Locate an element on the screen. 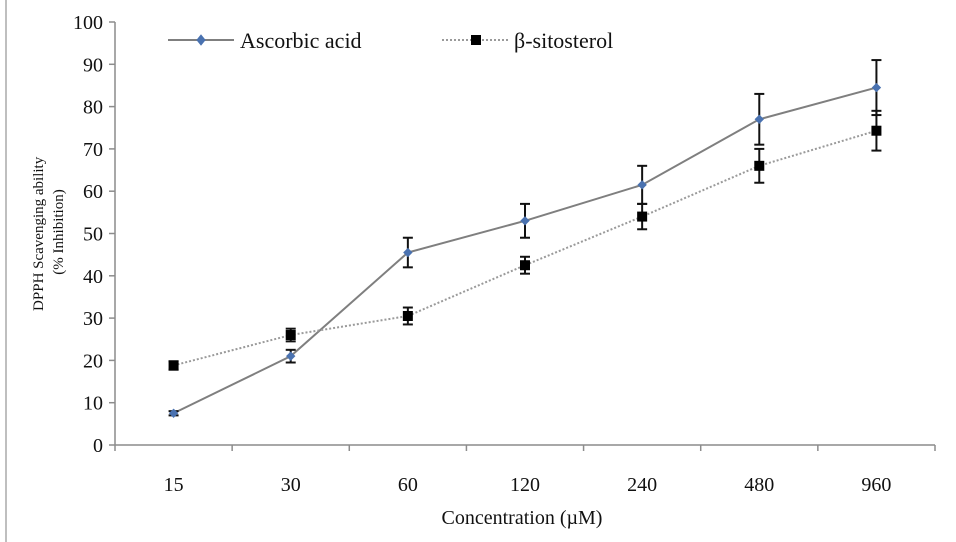  legend-label-ascorbic-acid: Ascorbic acid is located at coordinates (301, 40).